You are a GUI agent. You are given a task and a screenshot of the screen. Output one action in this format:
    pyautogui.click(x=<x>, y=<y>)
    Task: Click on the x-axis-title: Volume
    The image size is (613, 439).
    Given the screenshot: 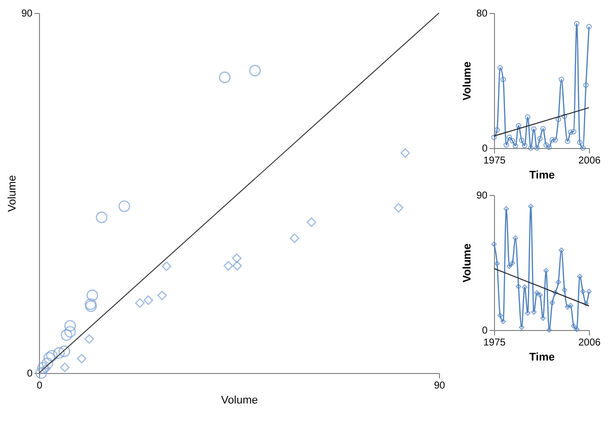 What is the action you would take?
    pyautogui.click(x=239, y=400)
    